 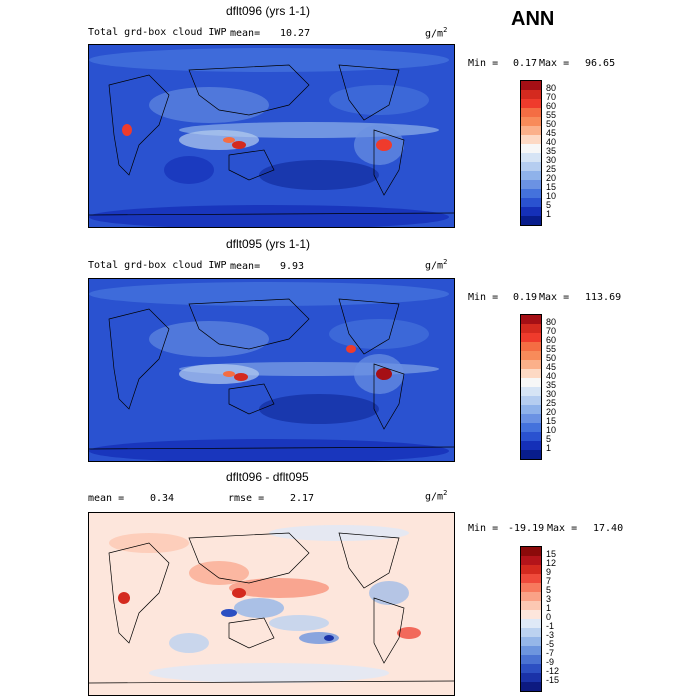 What do you see at coordinates (553, 680) in the screenshot?
I see `colorbar-tick-label: -15` at bounding box center [553, 680].